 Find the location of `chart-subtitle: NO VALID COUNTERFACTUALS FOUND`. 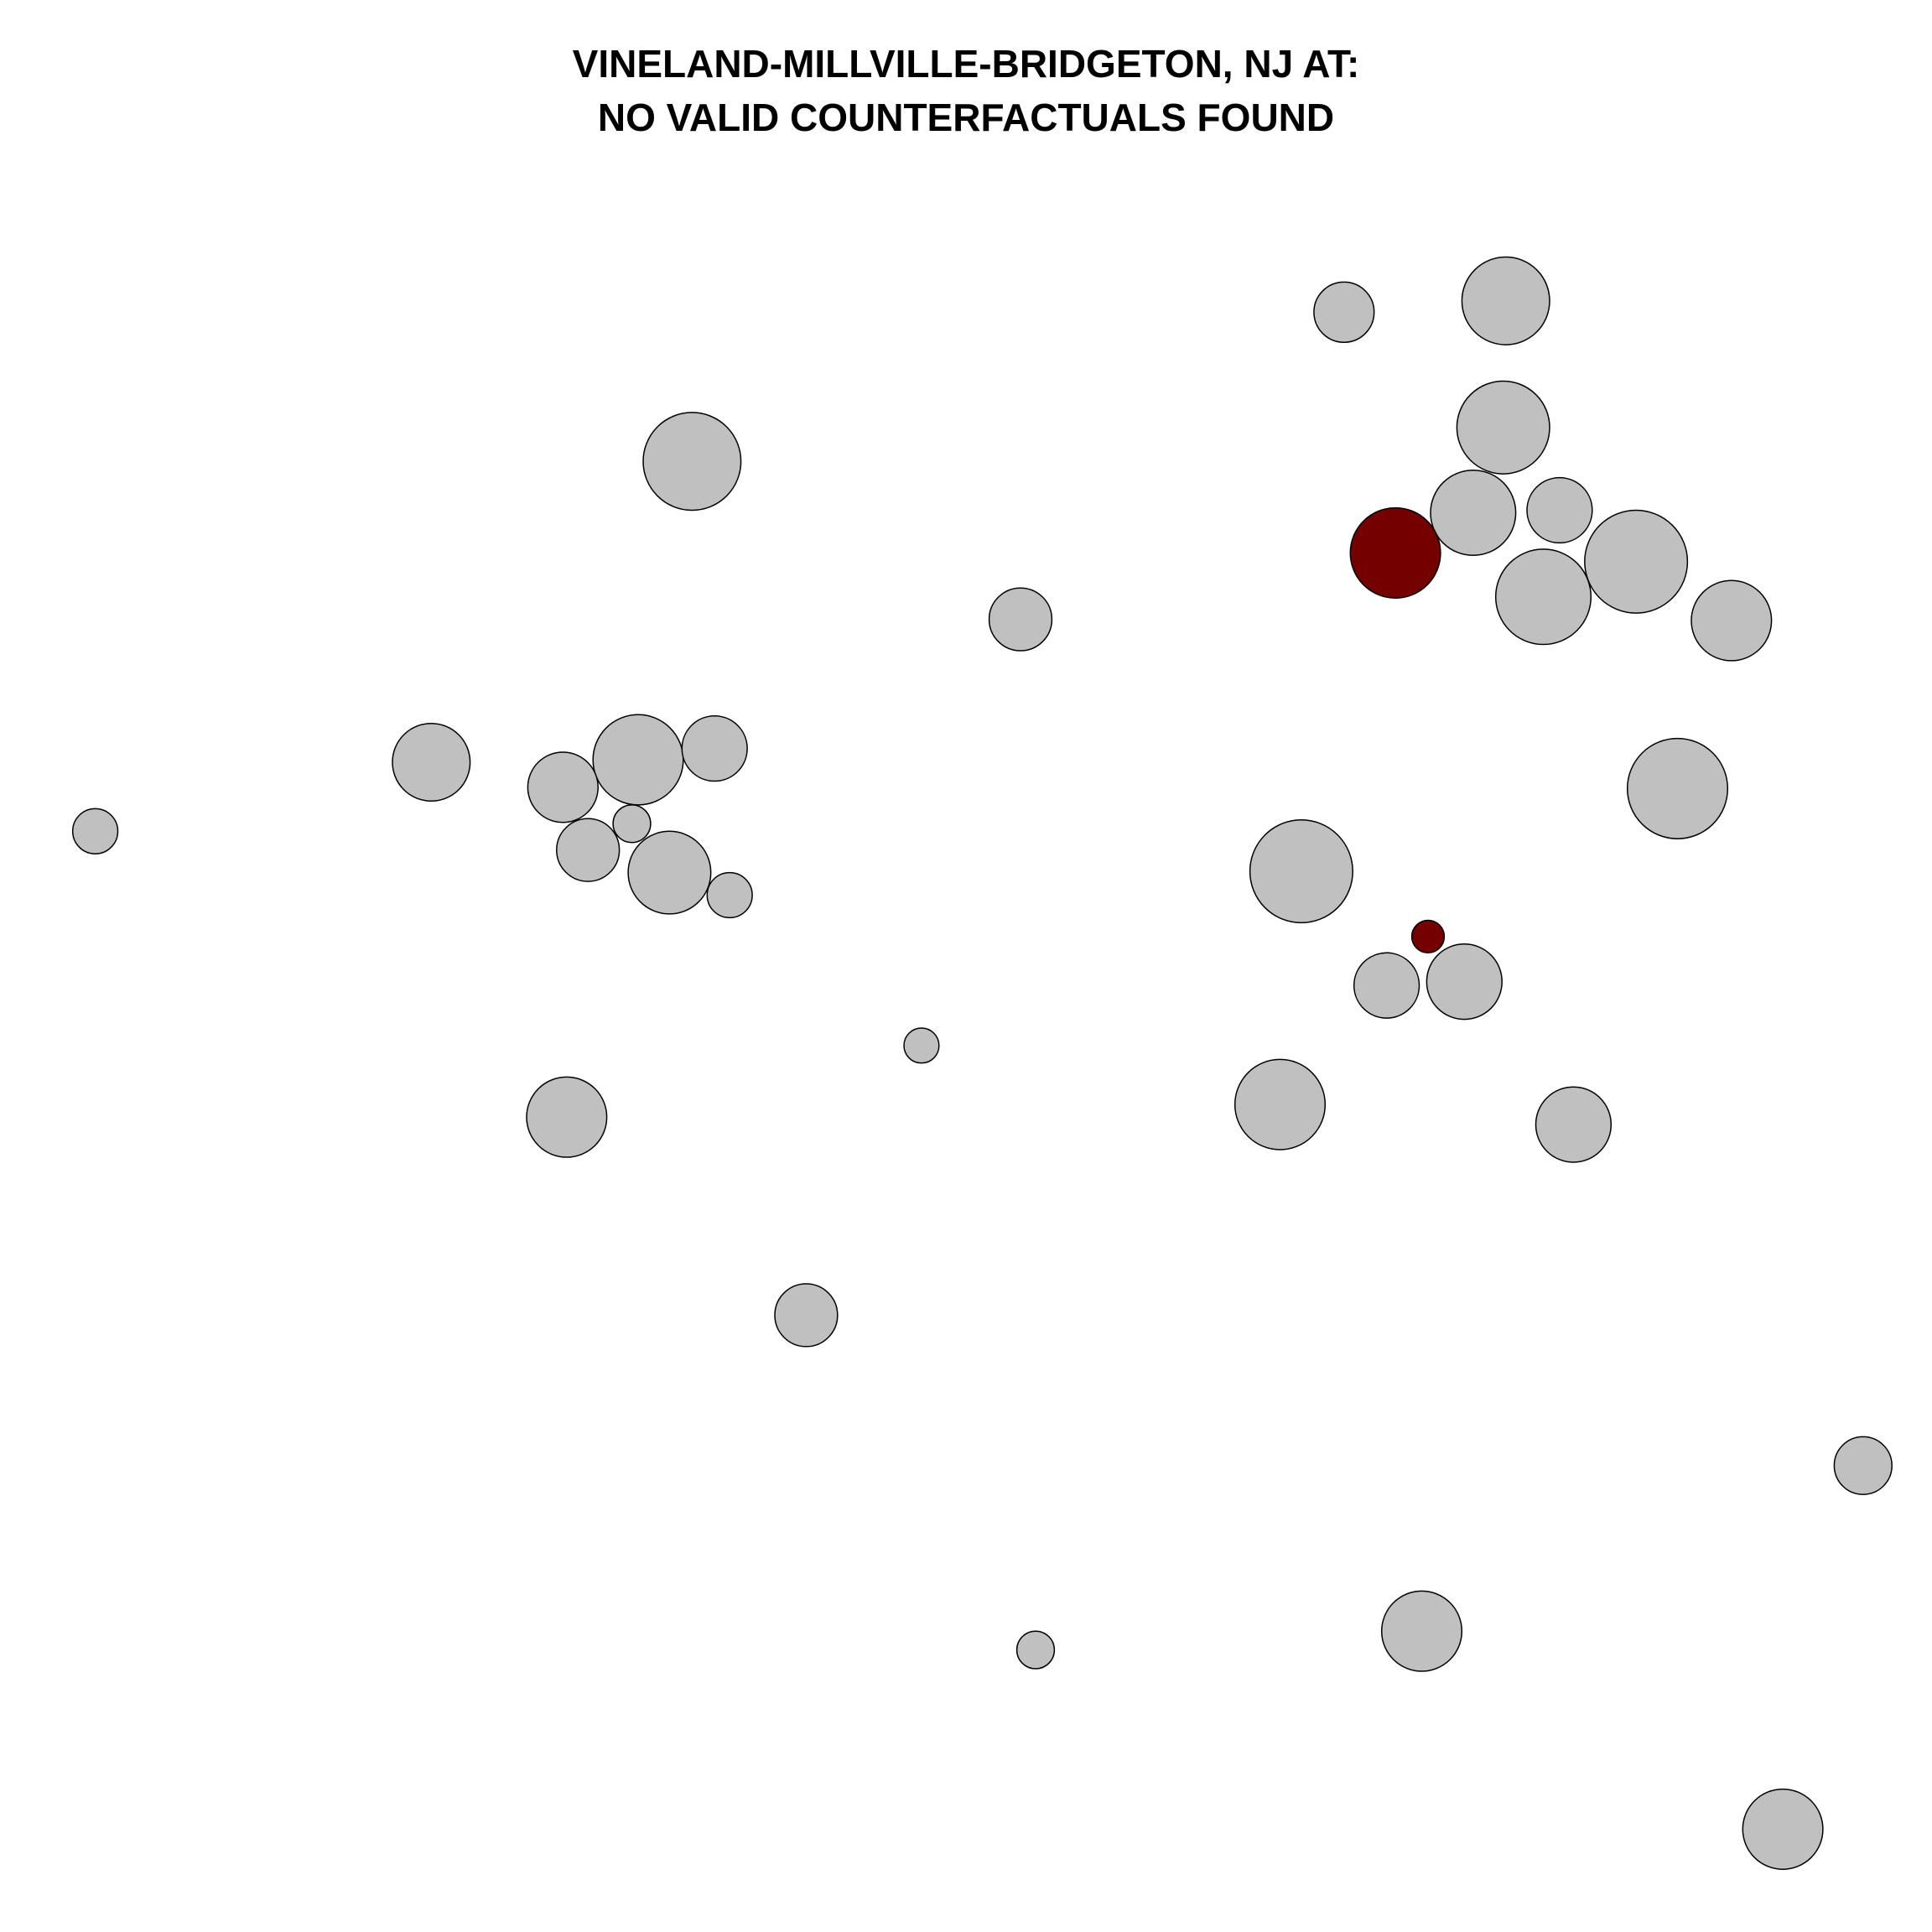

chart-subtitle: NO VALID COUNTERFACTUALS FOUND is located at coordinates (966, 117).